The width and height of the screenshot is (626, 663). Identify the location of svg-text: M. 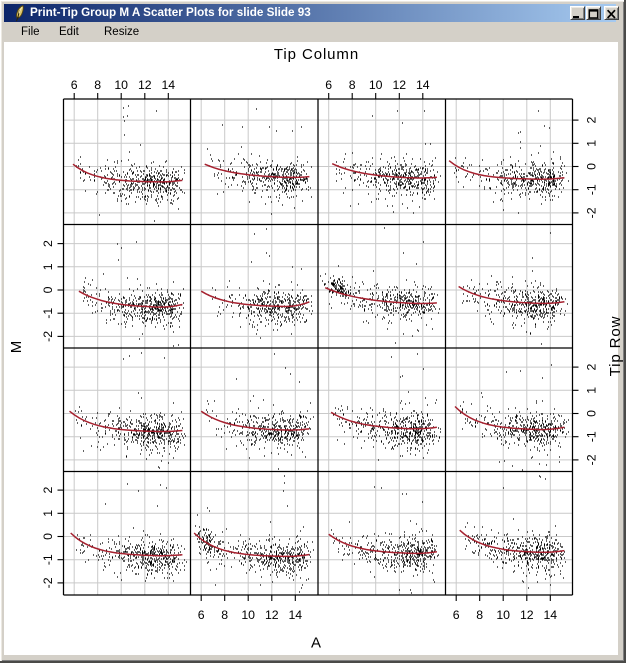
(16, 347).